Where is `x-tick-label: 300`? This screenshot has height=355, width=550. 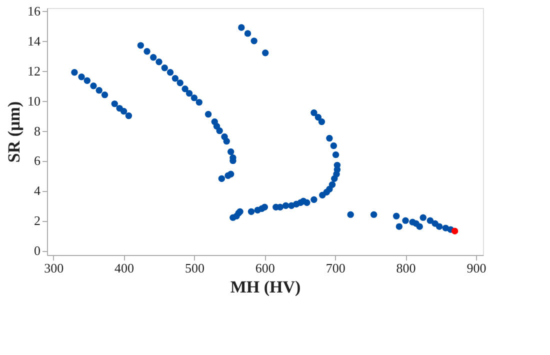 x-tick-label: 300 is located at coordinates (54, 268).